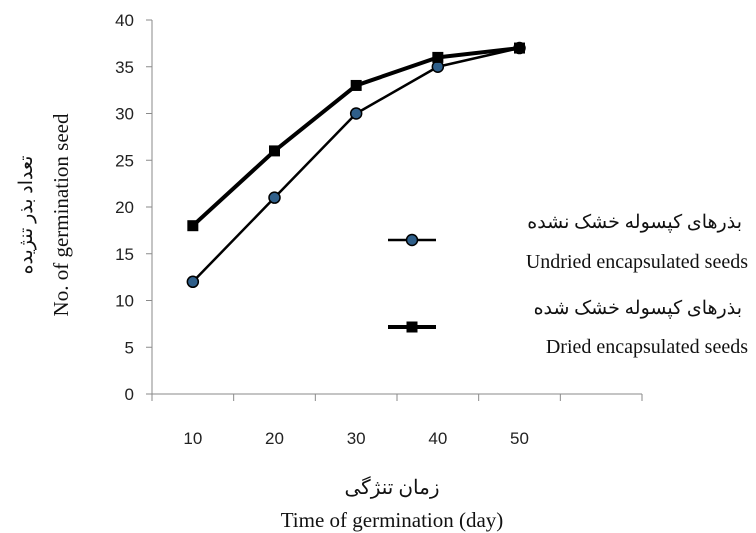  Describe the element at coordinates (124, 20) in the screenshot. I see `y-tick-label: 40` at that location.